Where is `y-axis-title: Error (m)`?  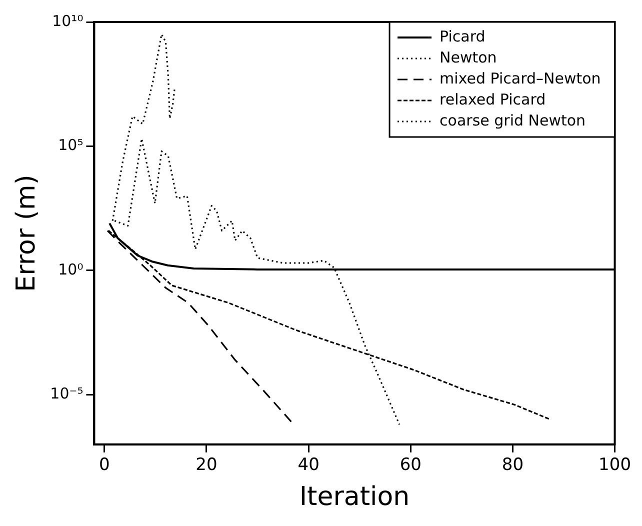 y-axis-title: Error (m) is located at coordinates (26, 233).